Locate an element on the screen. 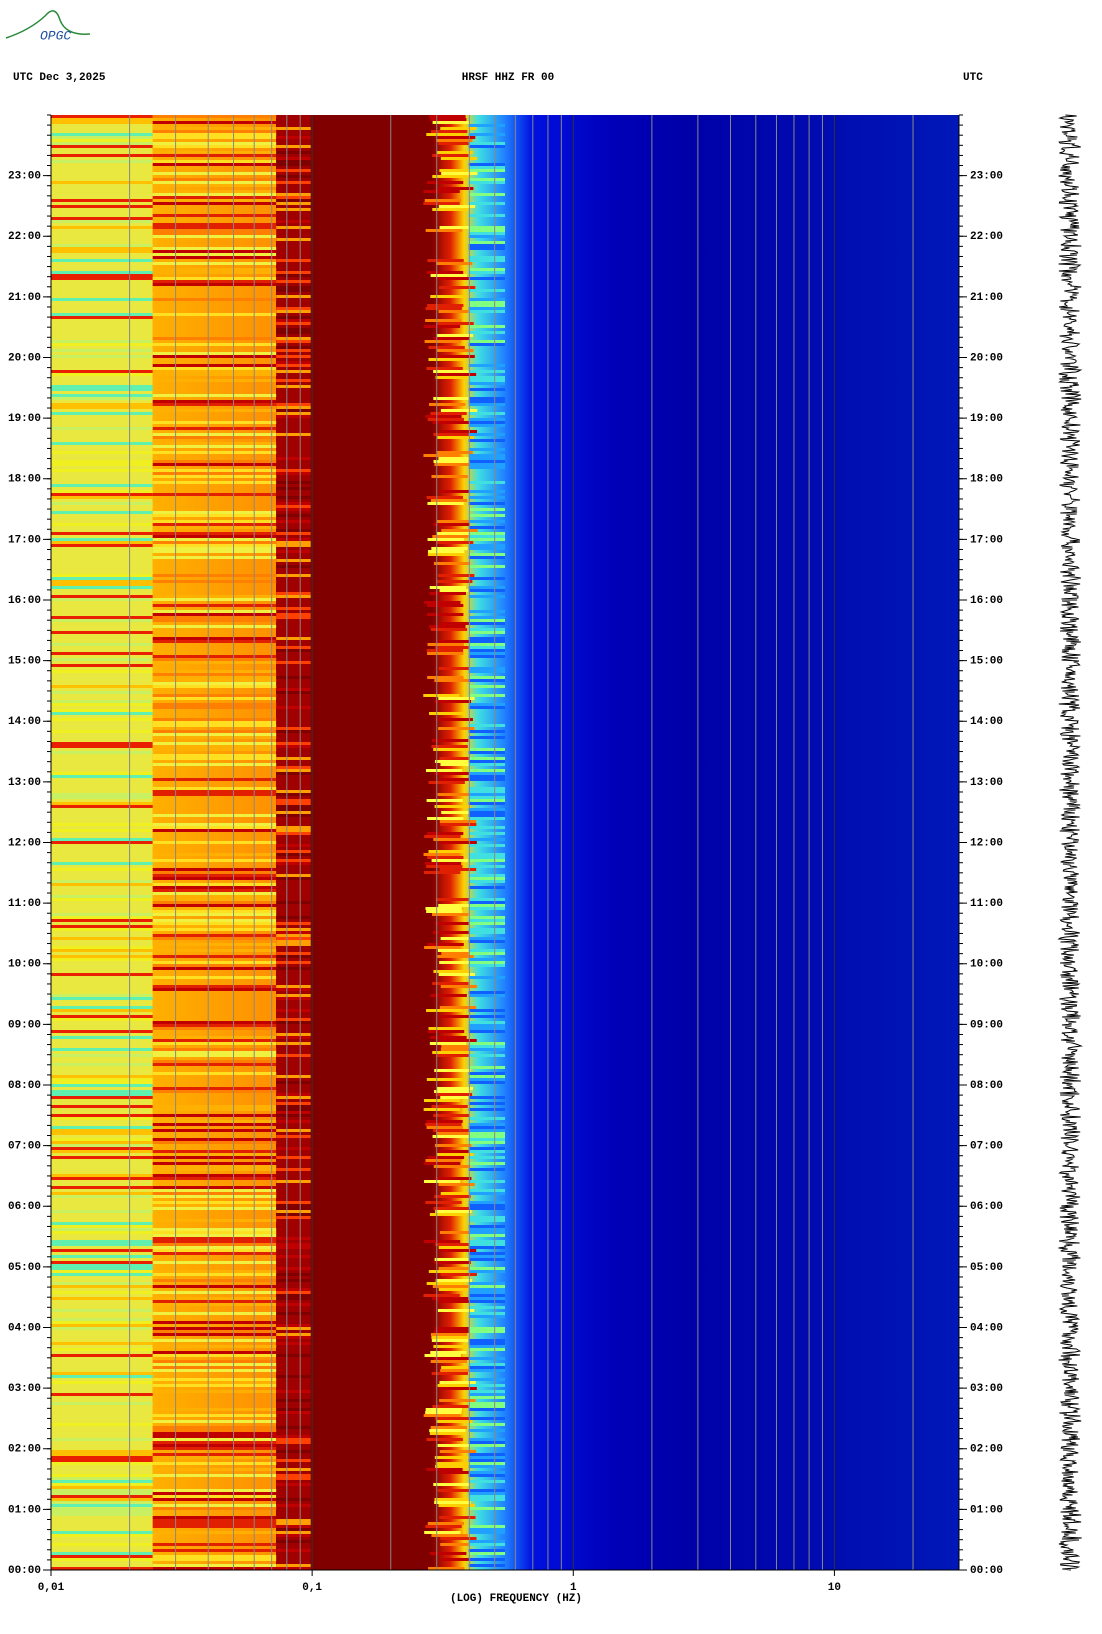 This screenshot has width=1102, height=1634. y-tick-label: 14:00 is located at coordinates (24, 722).